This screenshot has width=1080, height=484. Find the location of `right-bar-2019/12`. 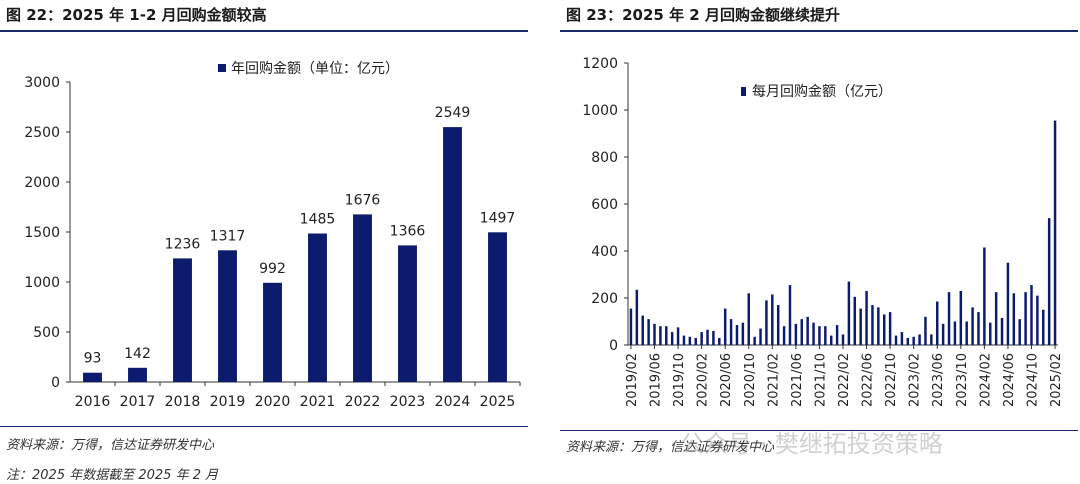

right-bar-2019/12 is located at coordinates (690, 340).